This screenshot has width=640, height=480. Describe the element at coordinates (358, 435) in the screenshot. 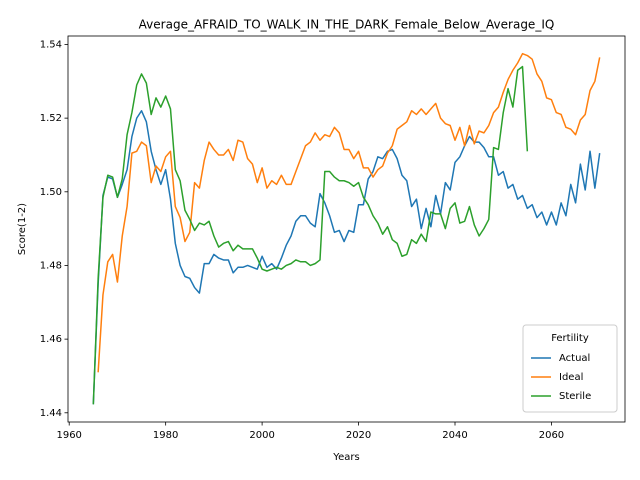

I see `x-tick-label: 2020` at that location.